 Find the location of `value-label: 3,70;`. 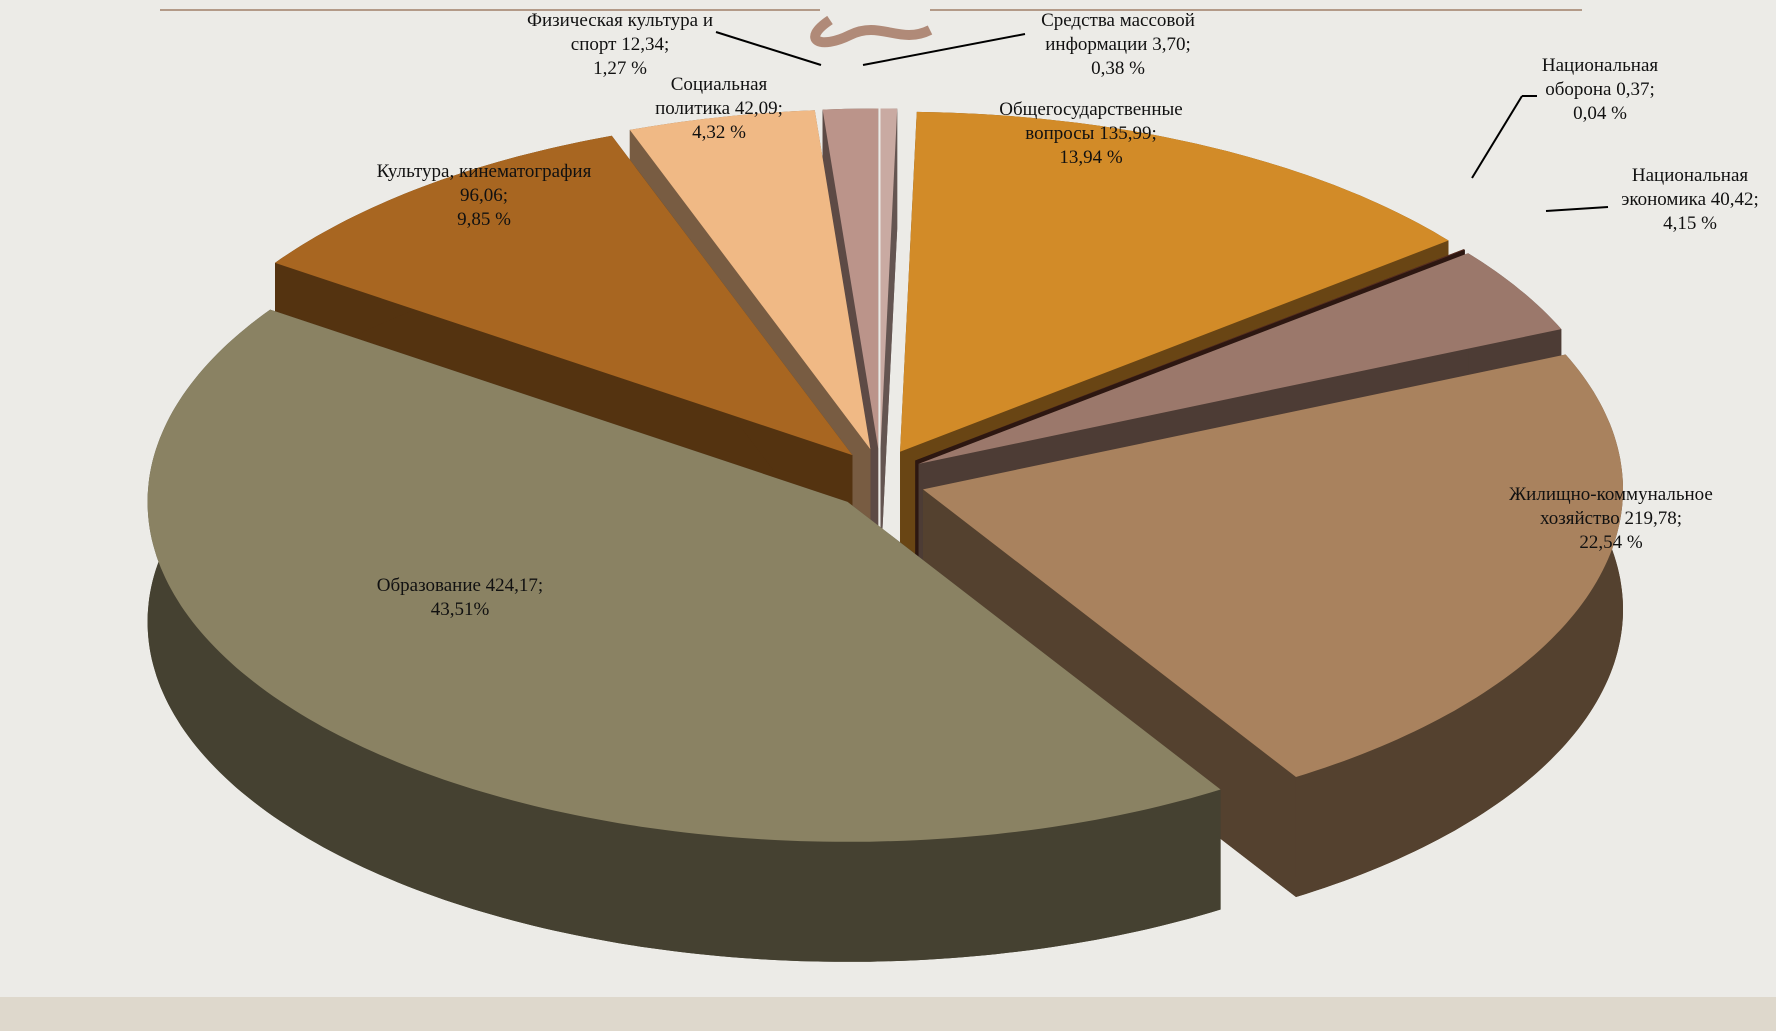

value-label: 3,70; is located at coordinates (1171, 44).